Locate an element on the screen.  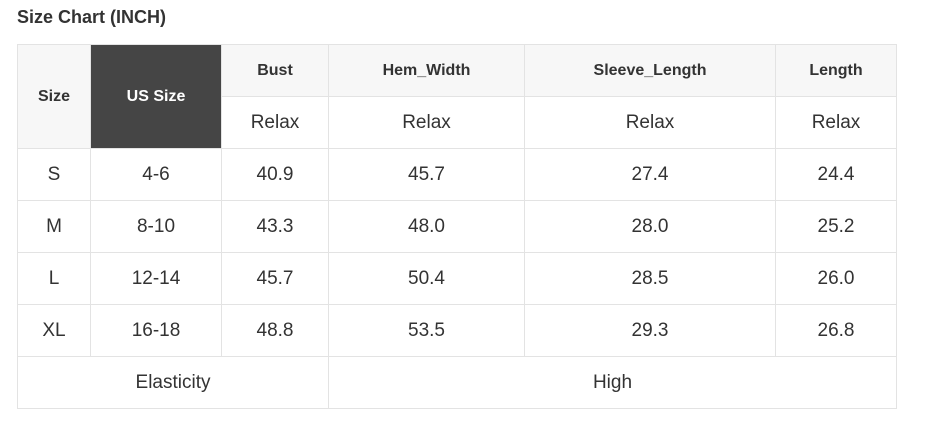
table-row: S 4-6 40.9 45.7 27.4 24.4 is located at coordinates (457, 174).